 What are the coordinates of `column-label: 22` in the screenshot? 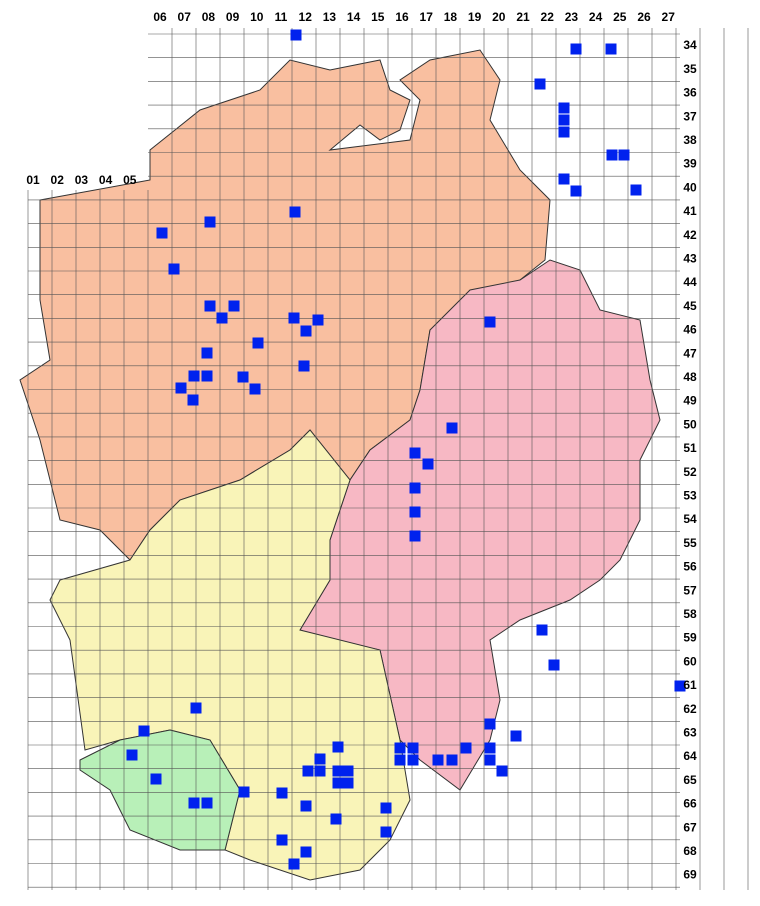 It's located at (548, 17).